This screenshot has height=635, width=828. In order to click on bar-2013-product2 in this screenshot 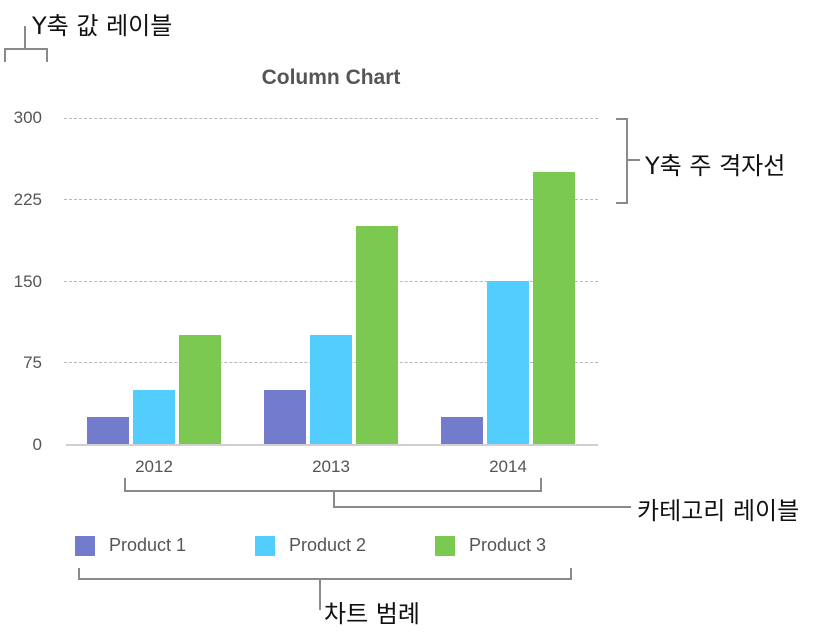, I will do `click(331, 389)`.